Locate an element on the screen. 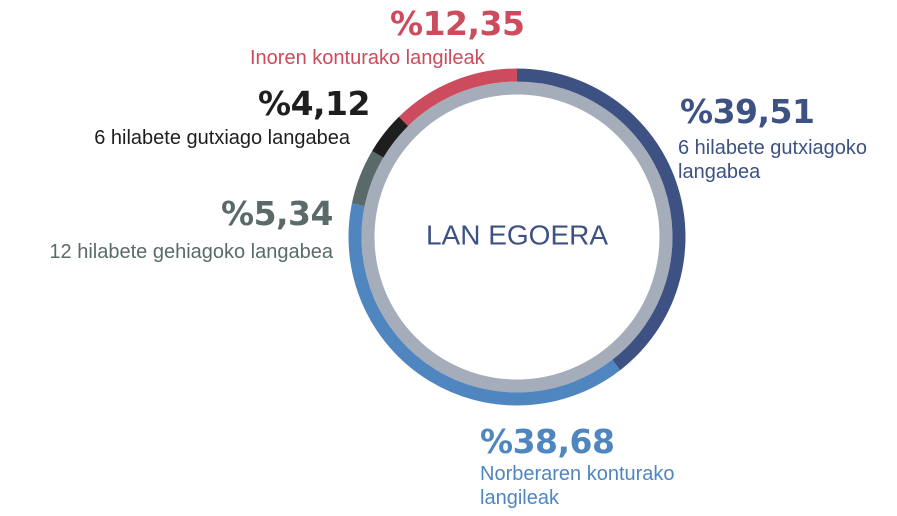 This screenshot has height=516, width=897. category-label: Inoren konturako langileak is located at coordinates (367, 58).